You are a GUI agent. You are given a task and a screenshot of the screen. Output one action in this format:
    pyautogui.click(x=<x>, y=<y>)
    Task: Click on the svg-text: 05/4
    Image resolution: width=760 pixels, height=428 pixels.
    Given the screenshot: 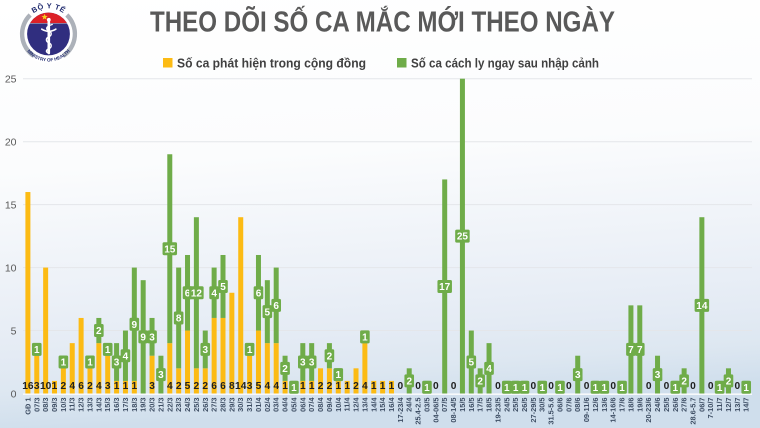 What is the action you would take?
    pyautogui.click(x=293, y=404)
    